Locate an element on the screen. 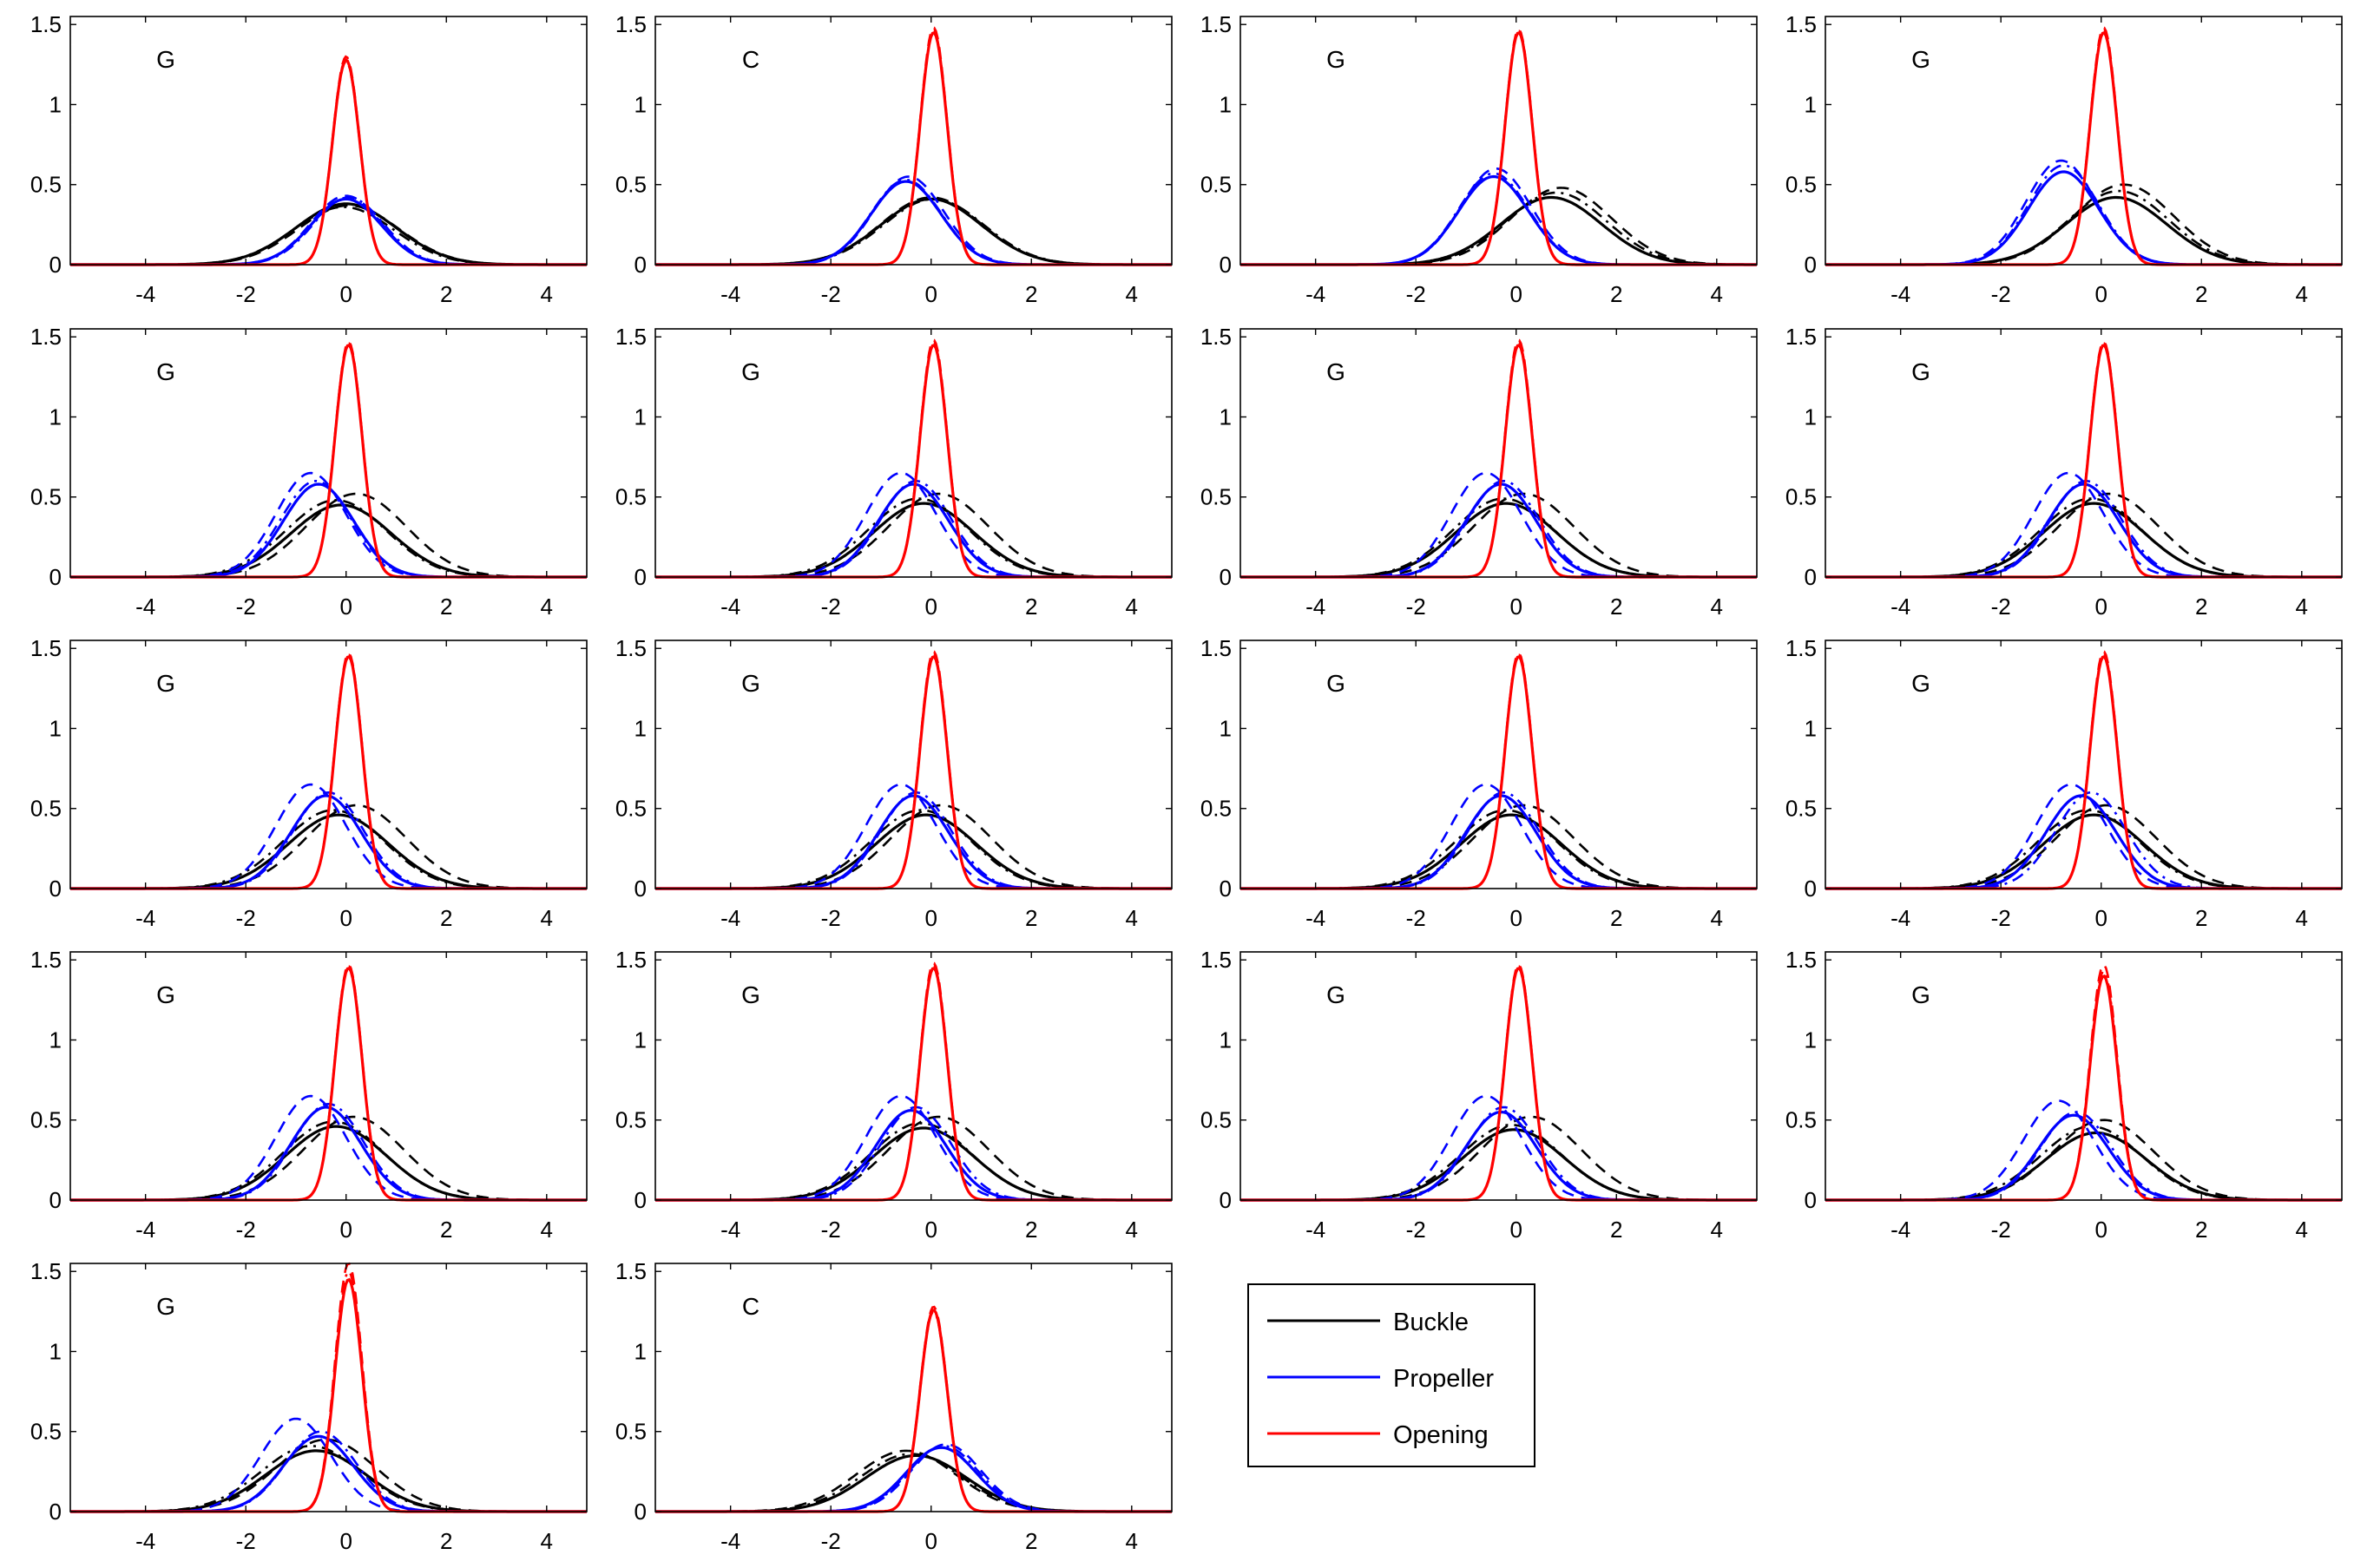 This screenshot has width=2354, height=1568. panel-label: C is located at coordinates (750, 1306).